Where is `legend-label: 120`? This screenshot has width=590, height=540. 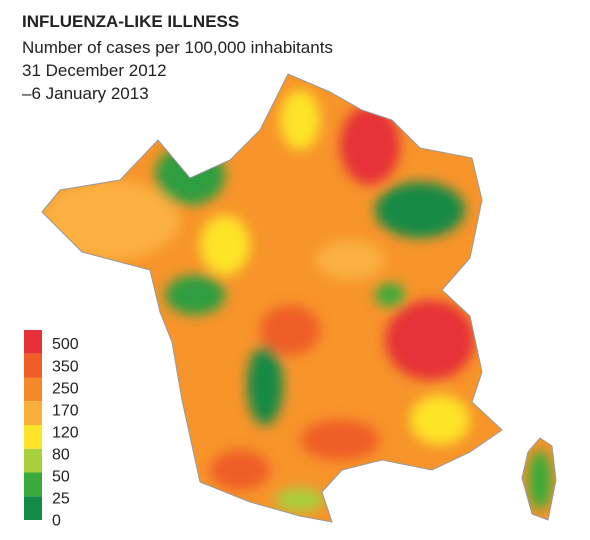
legend-label: 120 is located at coordinates (65, 432).